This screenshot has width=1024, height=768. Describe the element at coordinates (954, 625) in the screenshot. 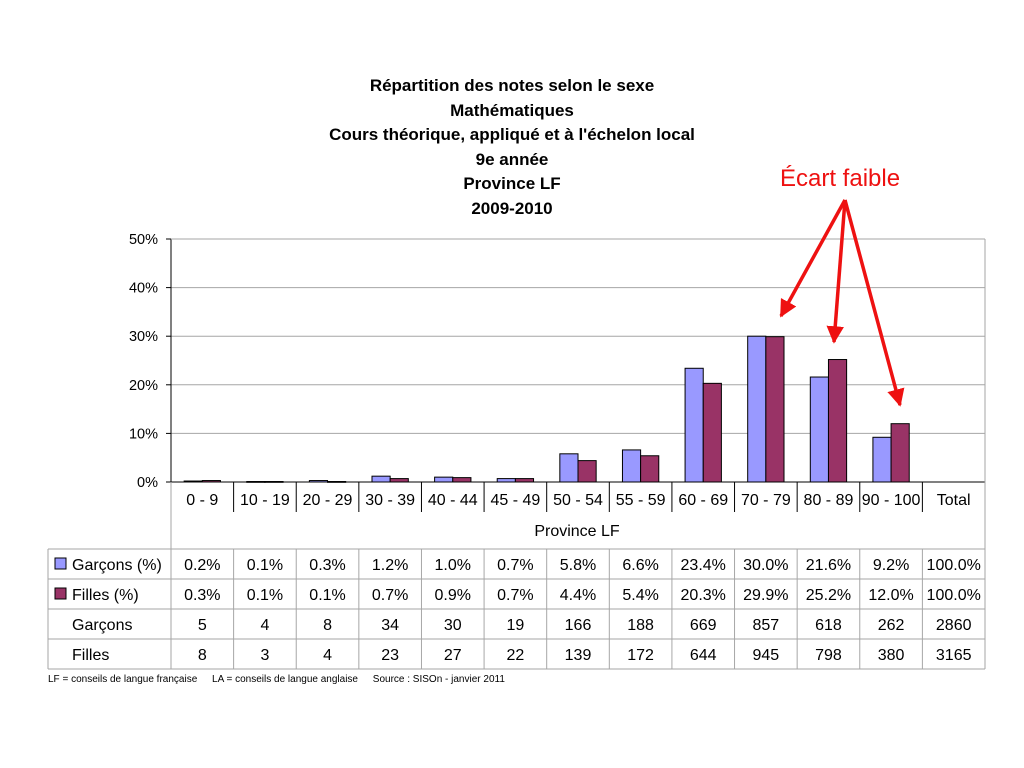

I see `table-cell: 2860` at that location.